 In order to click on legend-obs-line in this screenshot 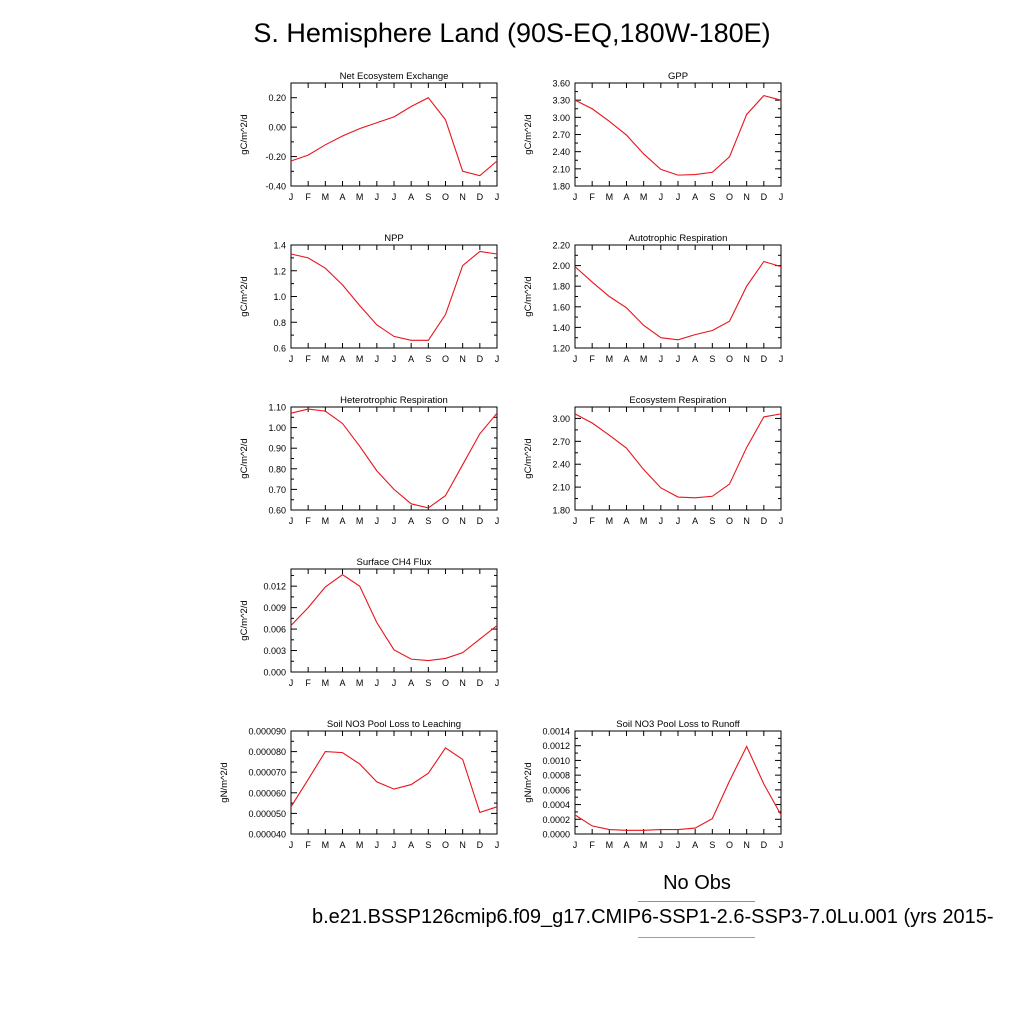, I will do `click(696, 901)`.